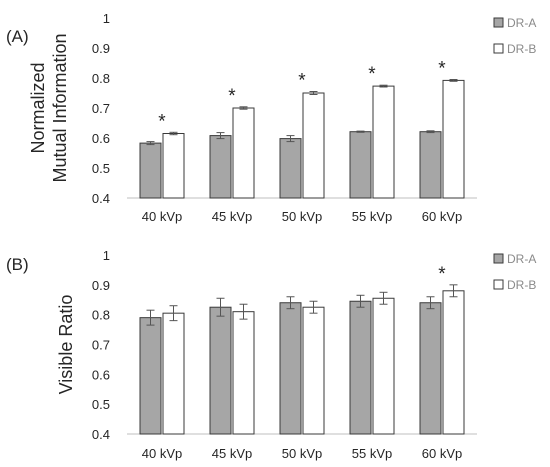  What do you see at coordinates (66, 345) in the screenshot?
I see `y-axis-label: Visible Ratio` at bounding box center [66, 345].